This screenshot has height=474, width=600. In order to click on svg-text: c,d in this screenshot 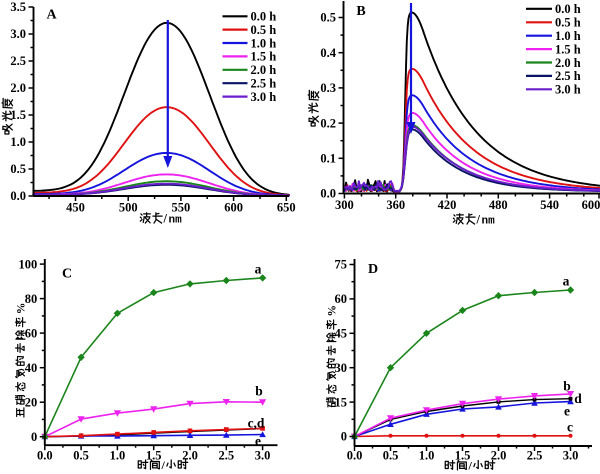, I will do `click(256, 423)`.